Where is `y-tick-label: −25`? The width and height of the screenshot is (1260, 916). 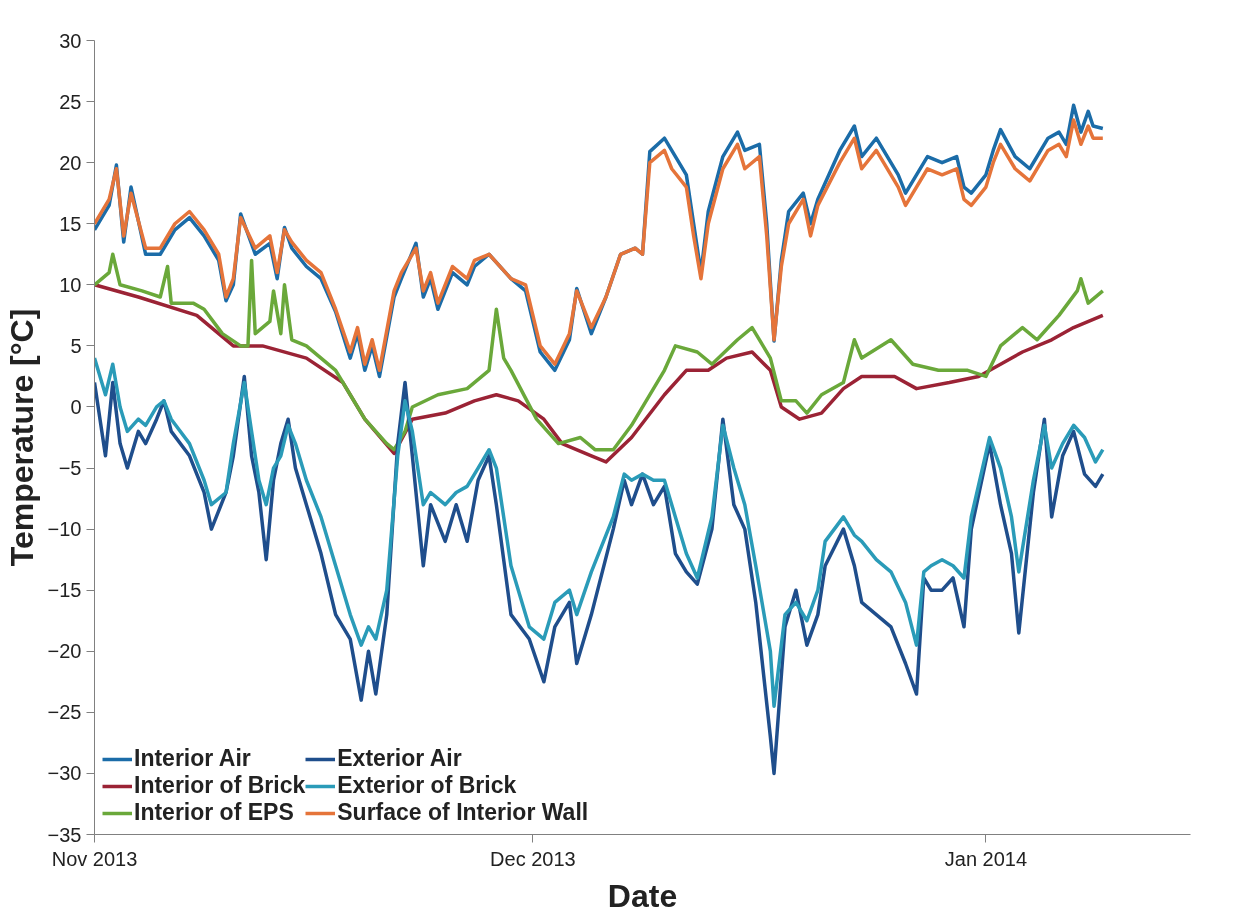
y-tick-label: −25 is located at coordinates (64, 712).